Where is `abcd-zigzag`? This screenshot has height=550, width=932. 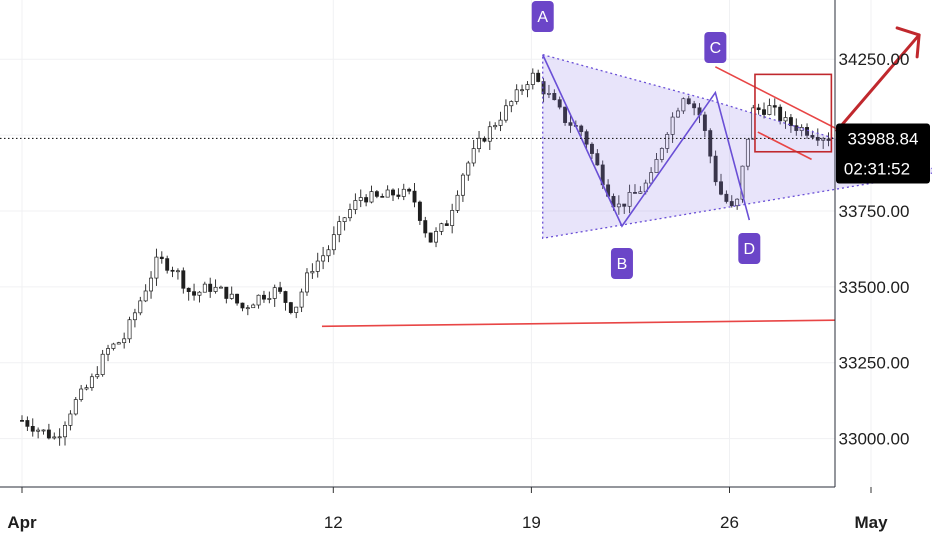 abcd-zigzag is located at coordinates (646, 141).